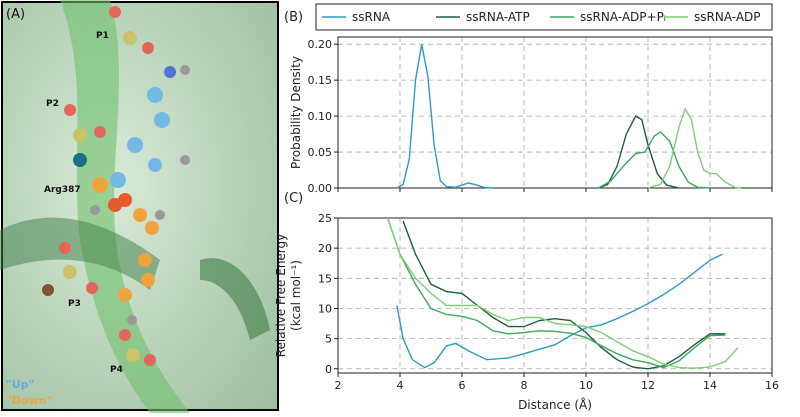  What do you see at coordinates (524, 385) in the screenshot?
I see `x-tick-label: 8` at bounding box center [524, 385].